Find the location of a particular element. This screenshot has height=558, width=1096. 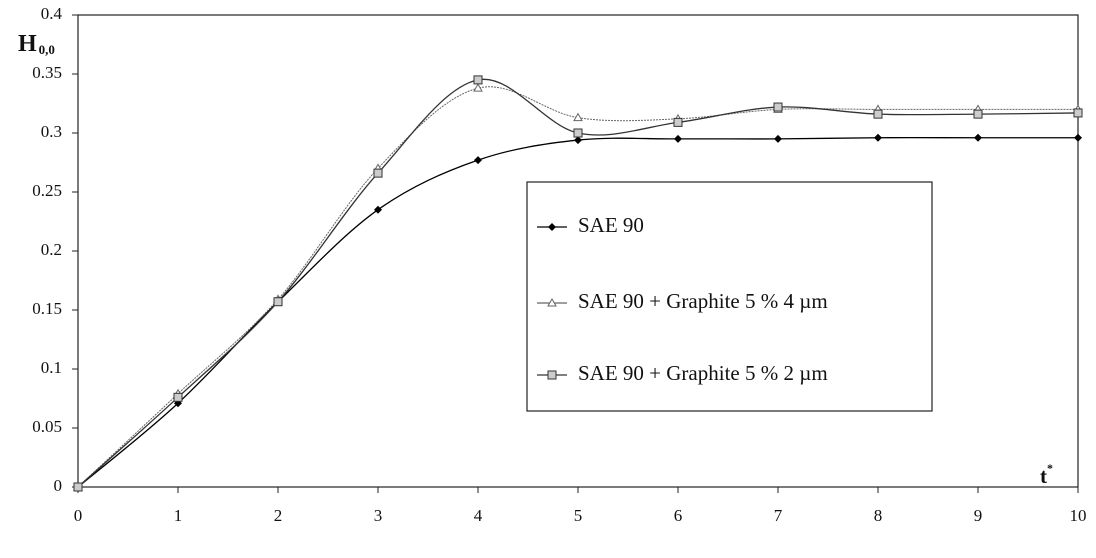

x-tick-label: 6 is located at coordinates (678, 515).